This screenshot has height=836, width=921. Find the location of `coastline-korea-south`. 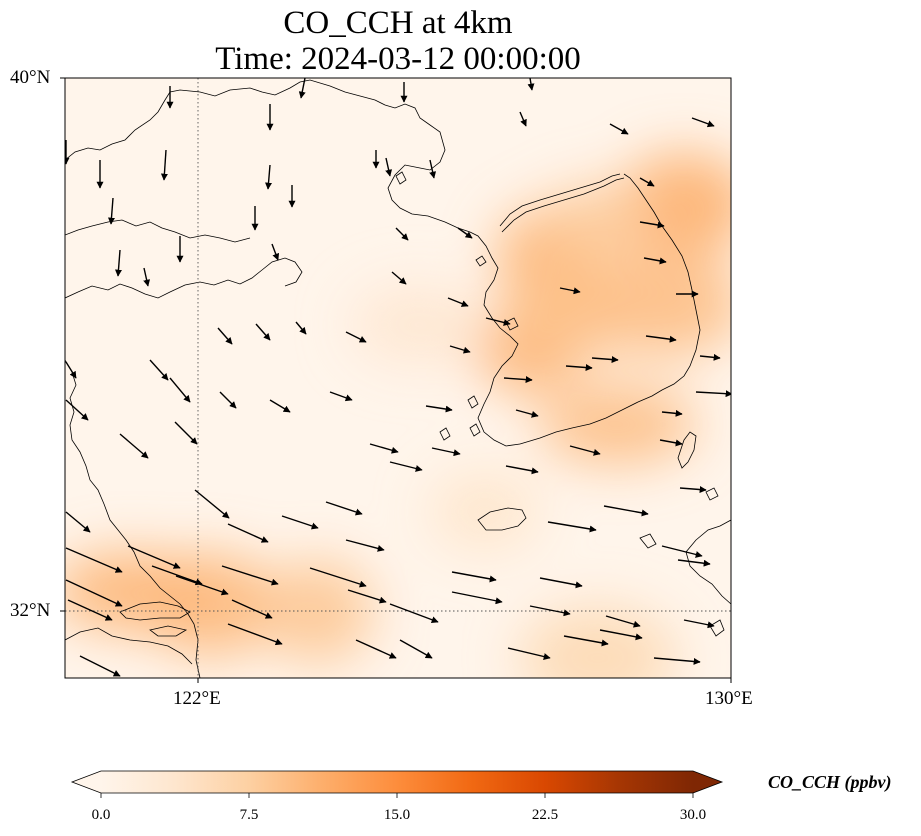

coastline-korea-south is located at coordinates (610, 309).